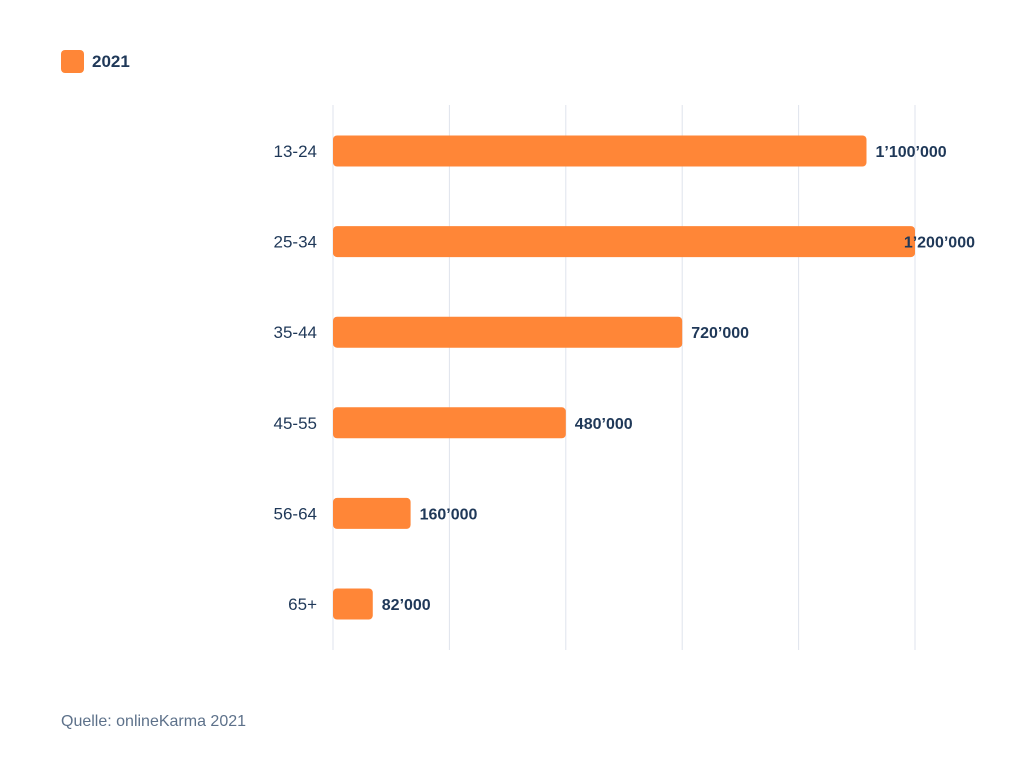  What do you see at coordinates (720, 333) in the screenshot?
I see `data-label: 720’000` at bounding box center [720, 333].